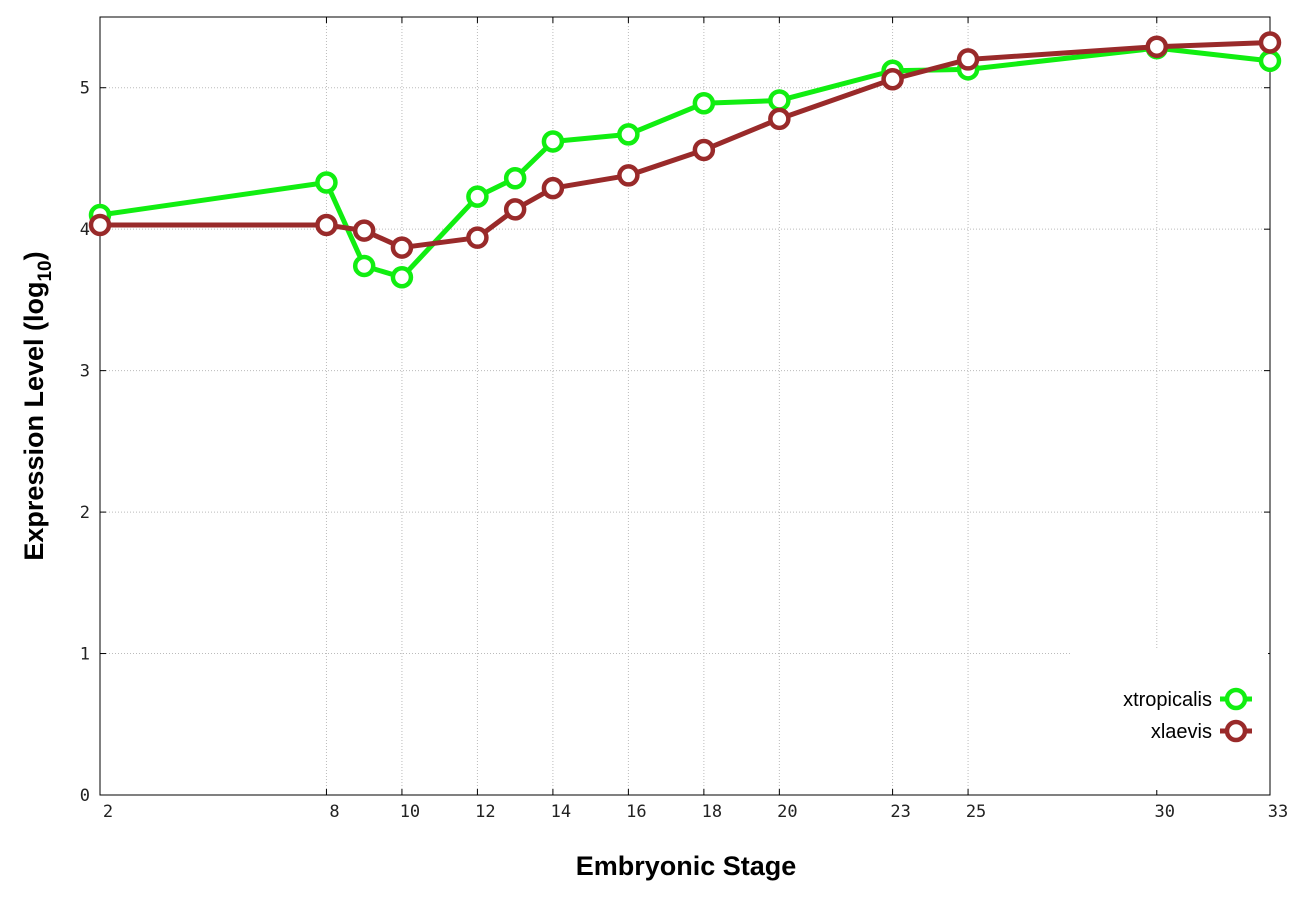 The image size is (1296, 907). I want to click on x-tick-label: 12, so click(485, 812).